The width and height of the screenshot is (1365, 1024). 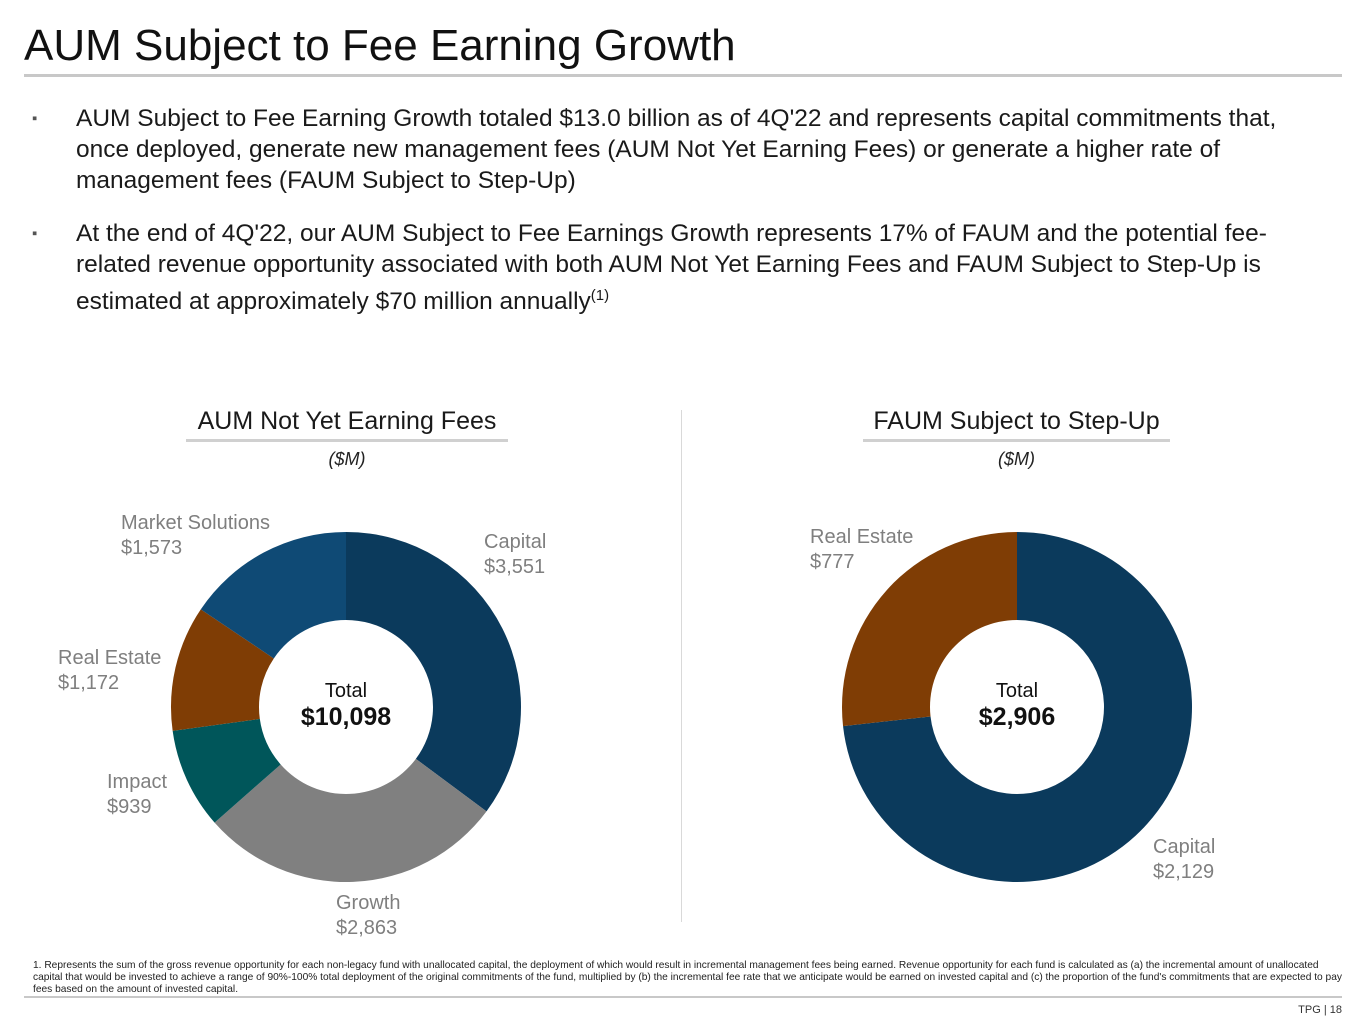 What do you see at coordinates (1320, 1010) in the screenshot?
I see `page-number: TPG | 18` at bounding box center [1320, 1010].